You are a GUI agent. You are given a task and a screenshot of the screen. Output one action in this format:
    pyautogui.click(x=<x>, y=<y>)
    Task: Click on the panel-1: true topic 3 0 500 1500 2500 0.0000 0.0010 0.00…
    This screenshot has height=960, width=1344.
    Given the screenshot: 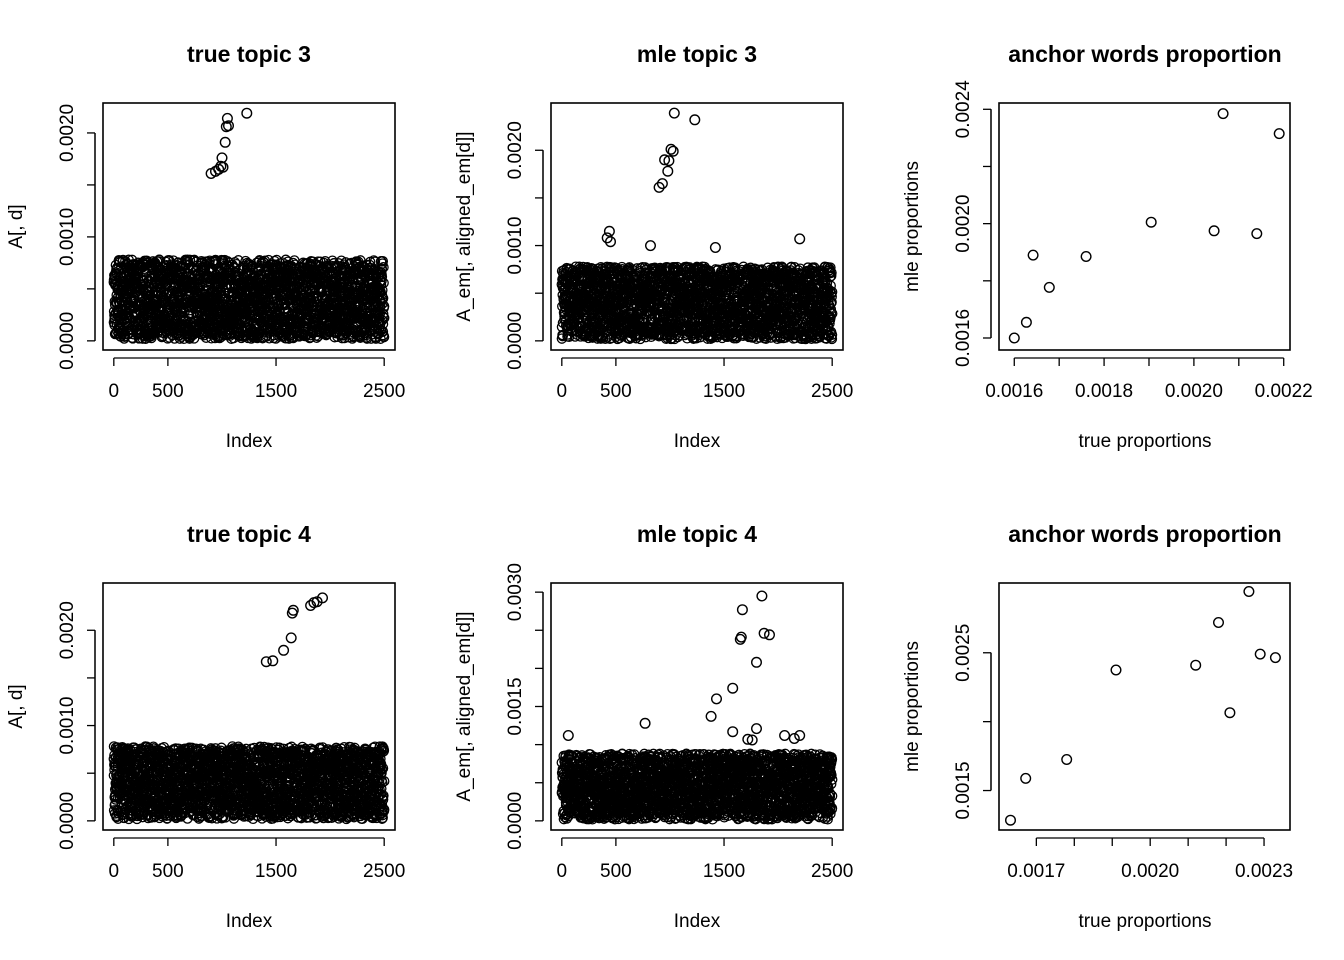 What is the action you would take?
    pyautogui.click(x=205, y=246)
    